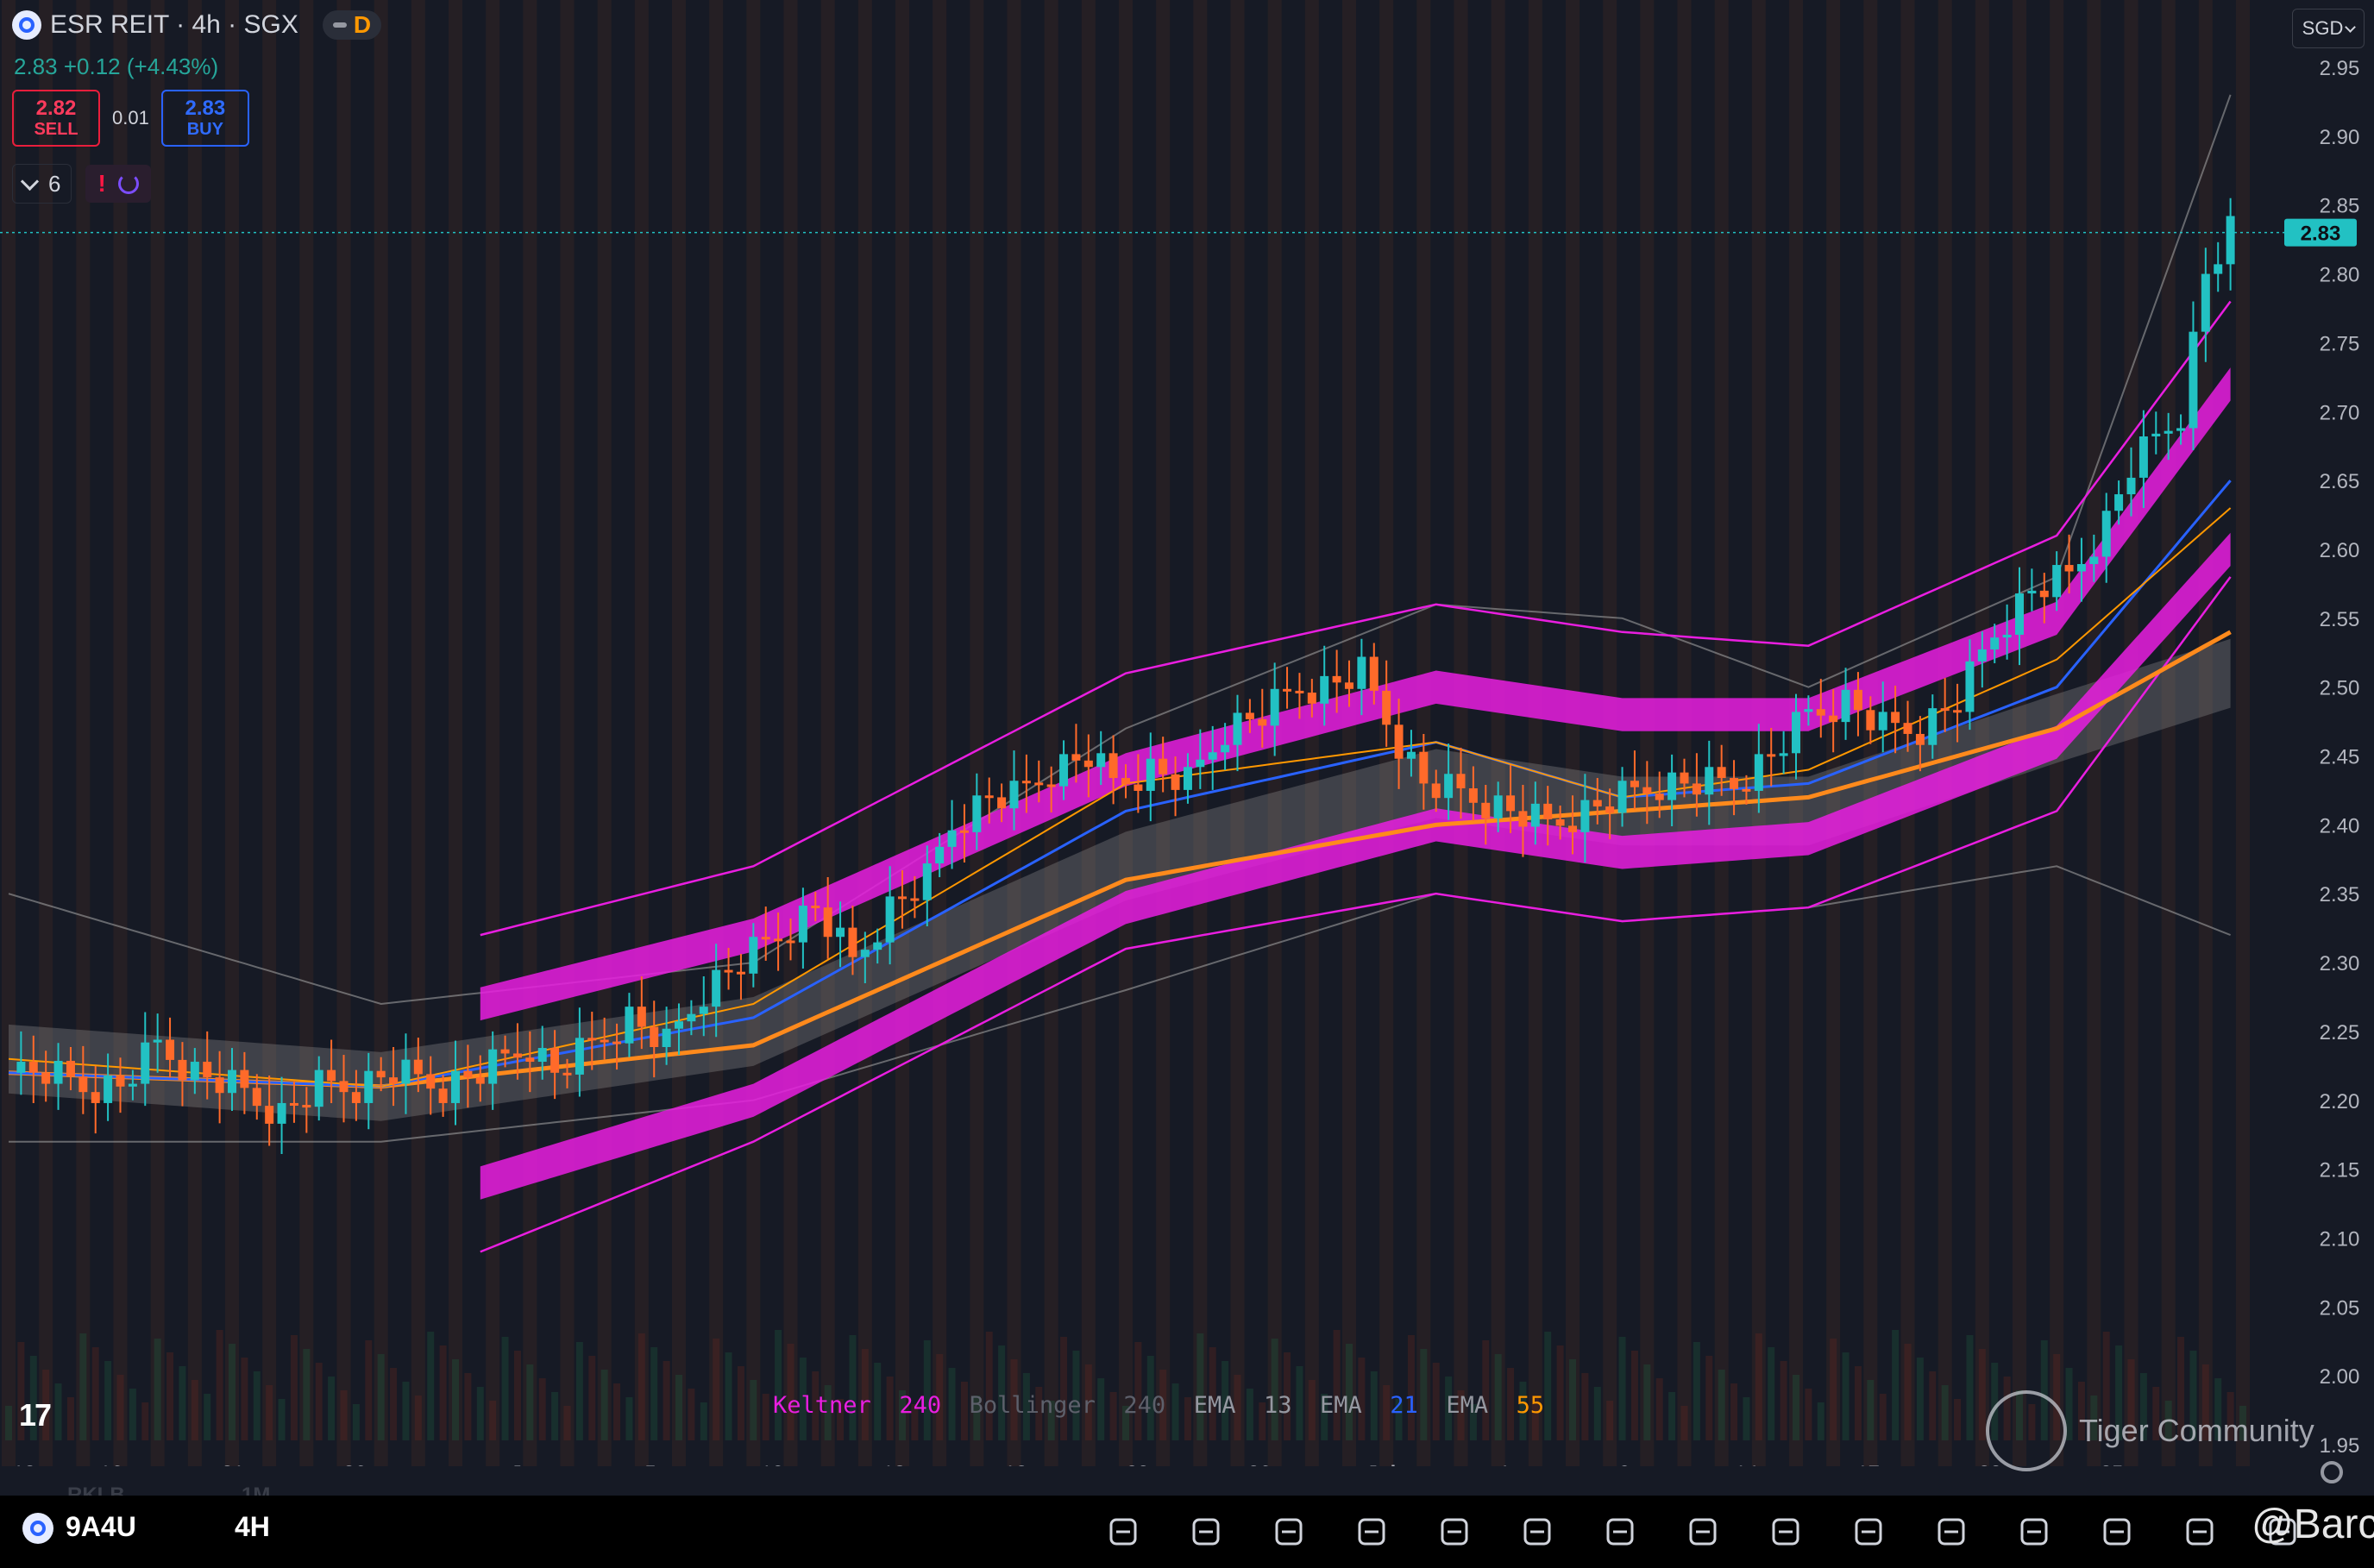 This screenshot has width=2374, height=1568. What do you see at coordinates (2196, 1430) in the screenshot?
I see `watermark-brand: Tiger Community` at bounding box center [2196, 1430].